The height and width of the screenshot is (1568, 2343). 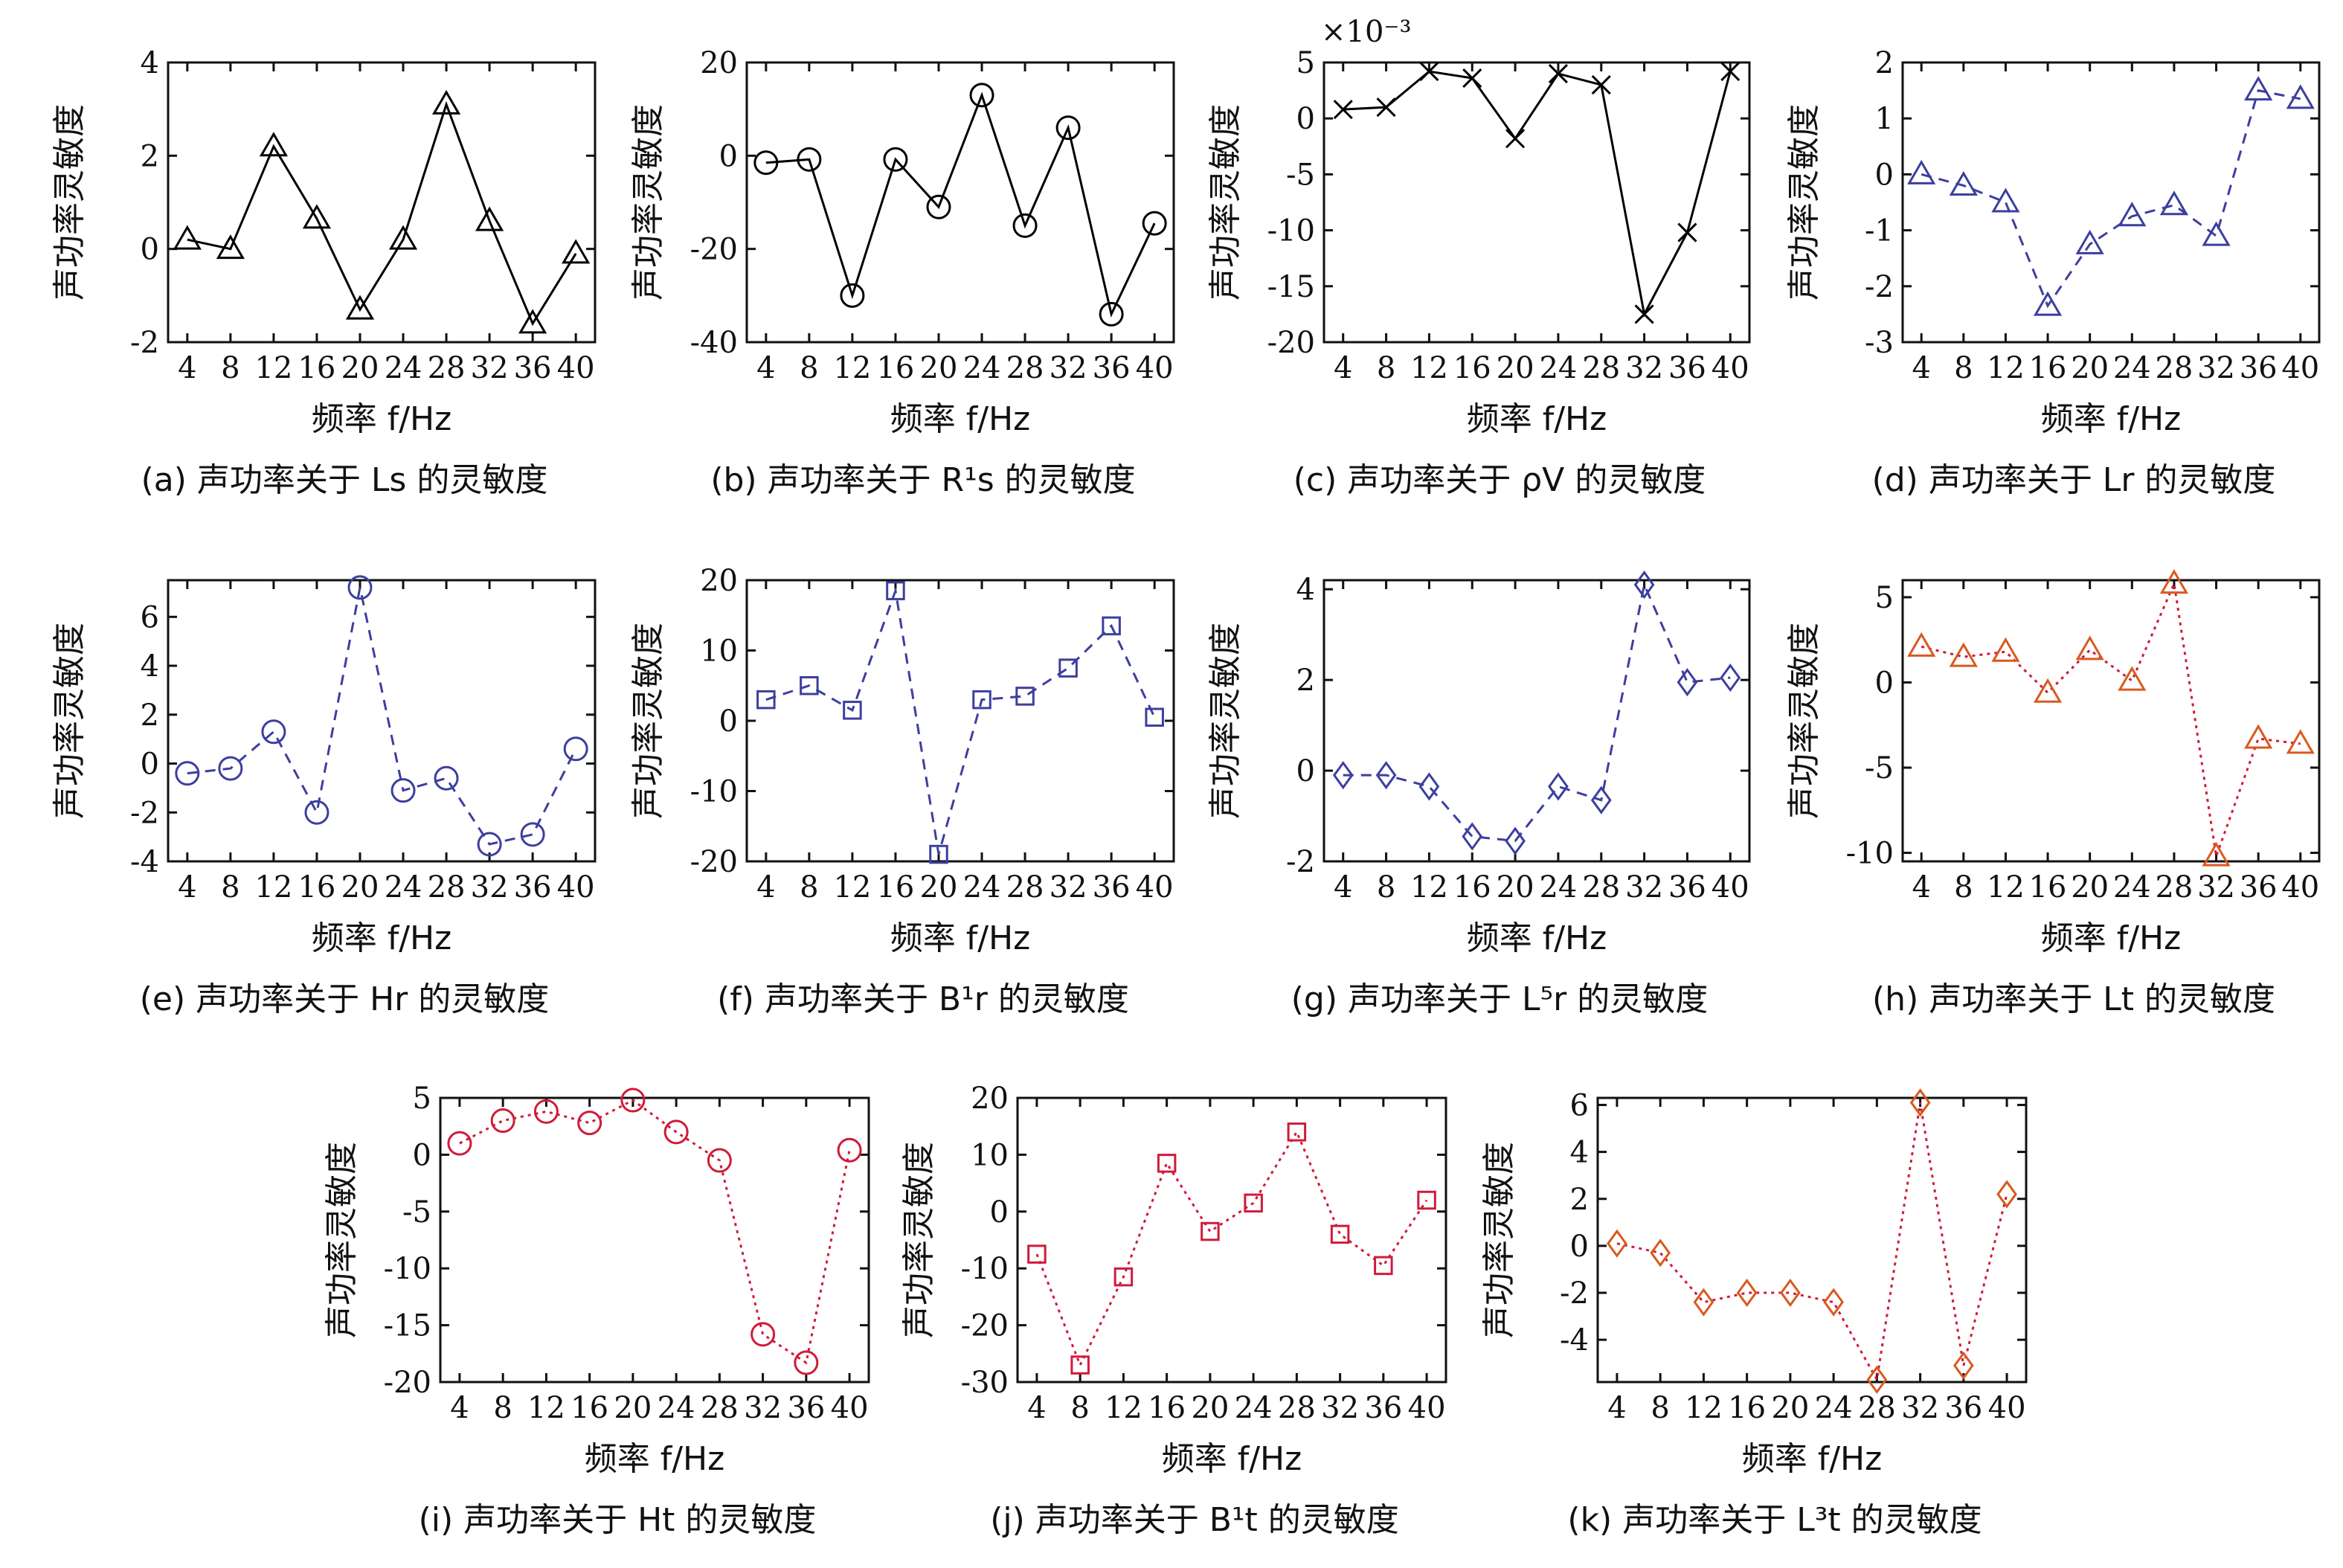 I want to click on panel-h-xtick-label: 8, so click(x=1964, y=887).